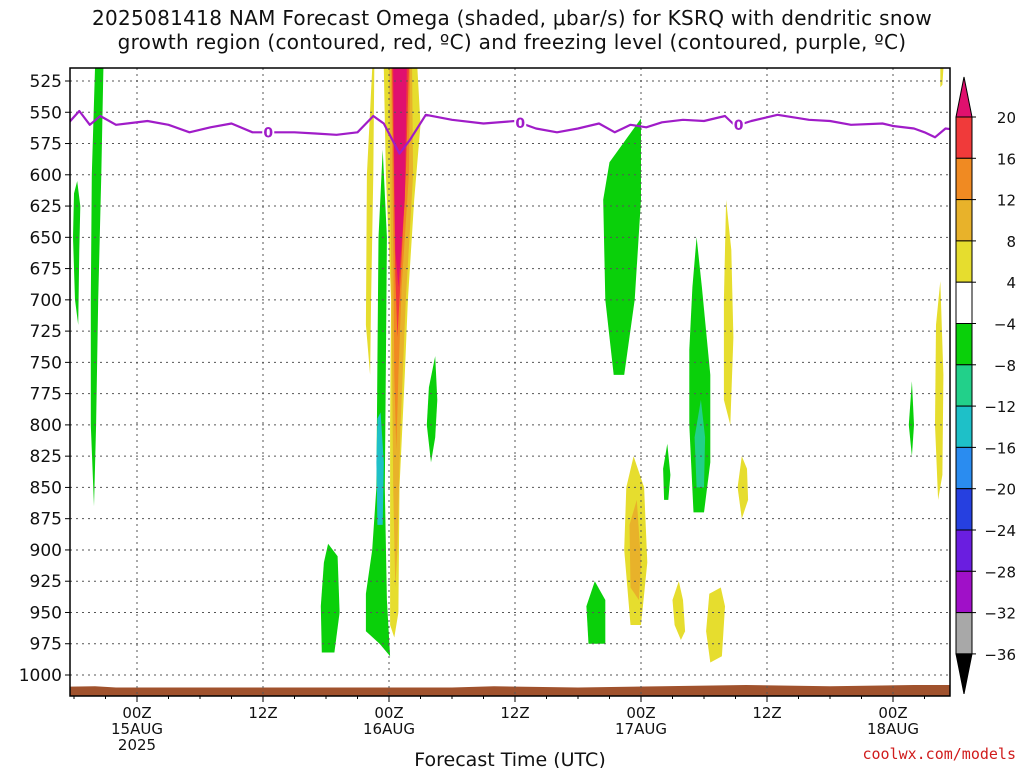 The image size is (1024, 768). Describe the element at coordinates (964, 97) in the screenshot. I see `colorbar-over-triangle` at that location.